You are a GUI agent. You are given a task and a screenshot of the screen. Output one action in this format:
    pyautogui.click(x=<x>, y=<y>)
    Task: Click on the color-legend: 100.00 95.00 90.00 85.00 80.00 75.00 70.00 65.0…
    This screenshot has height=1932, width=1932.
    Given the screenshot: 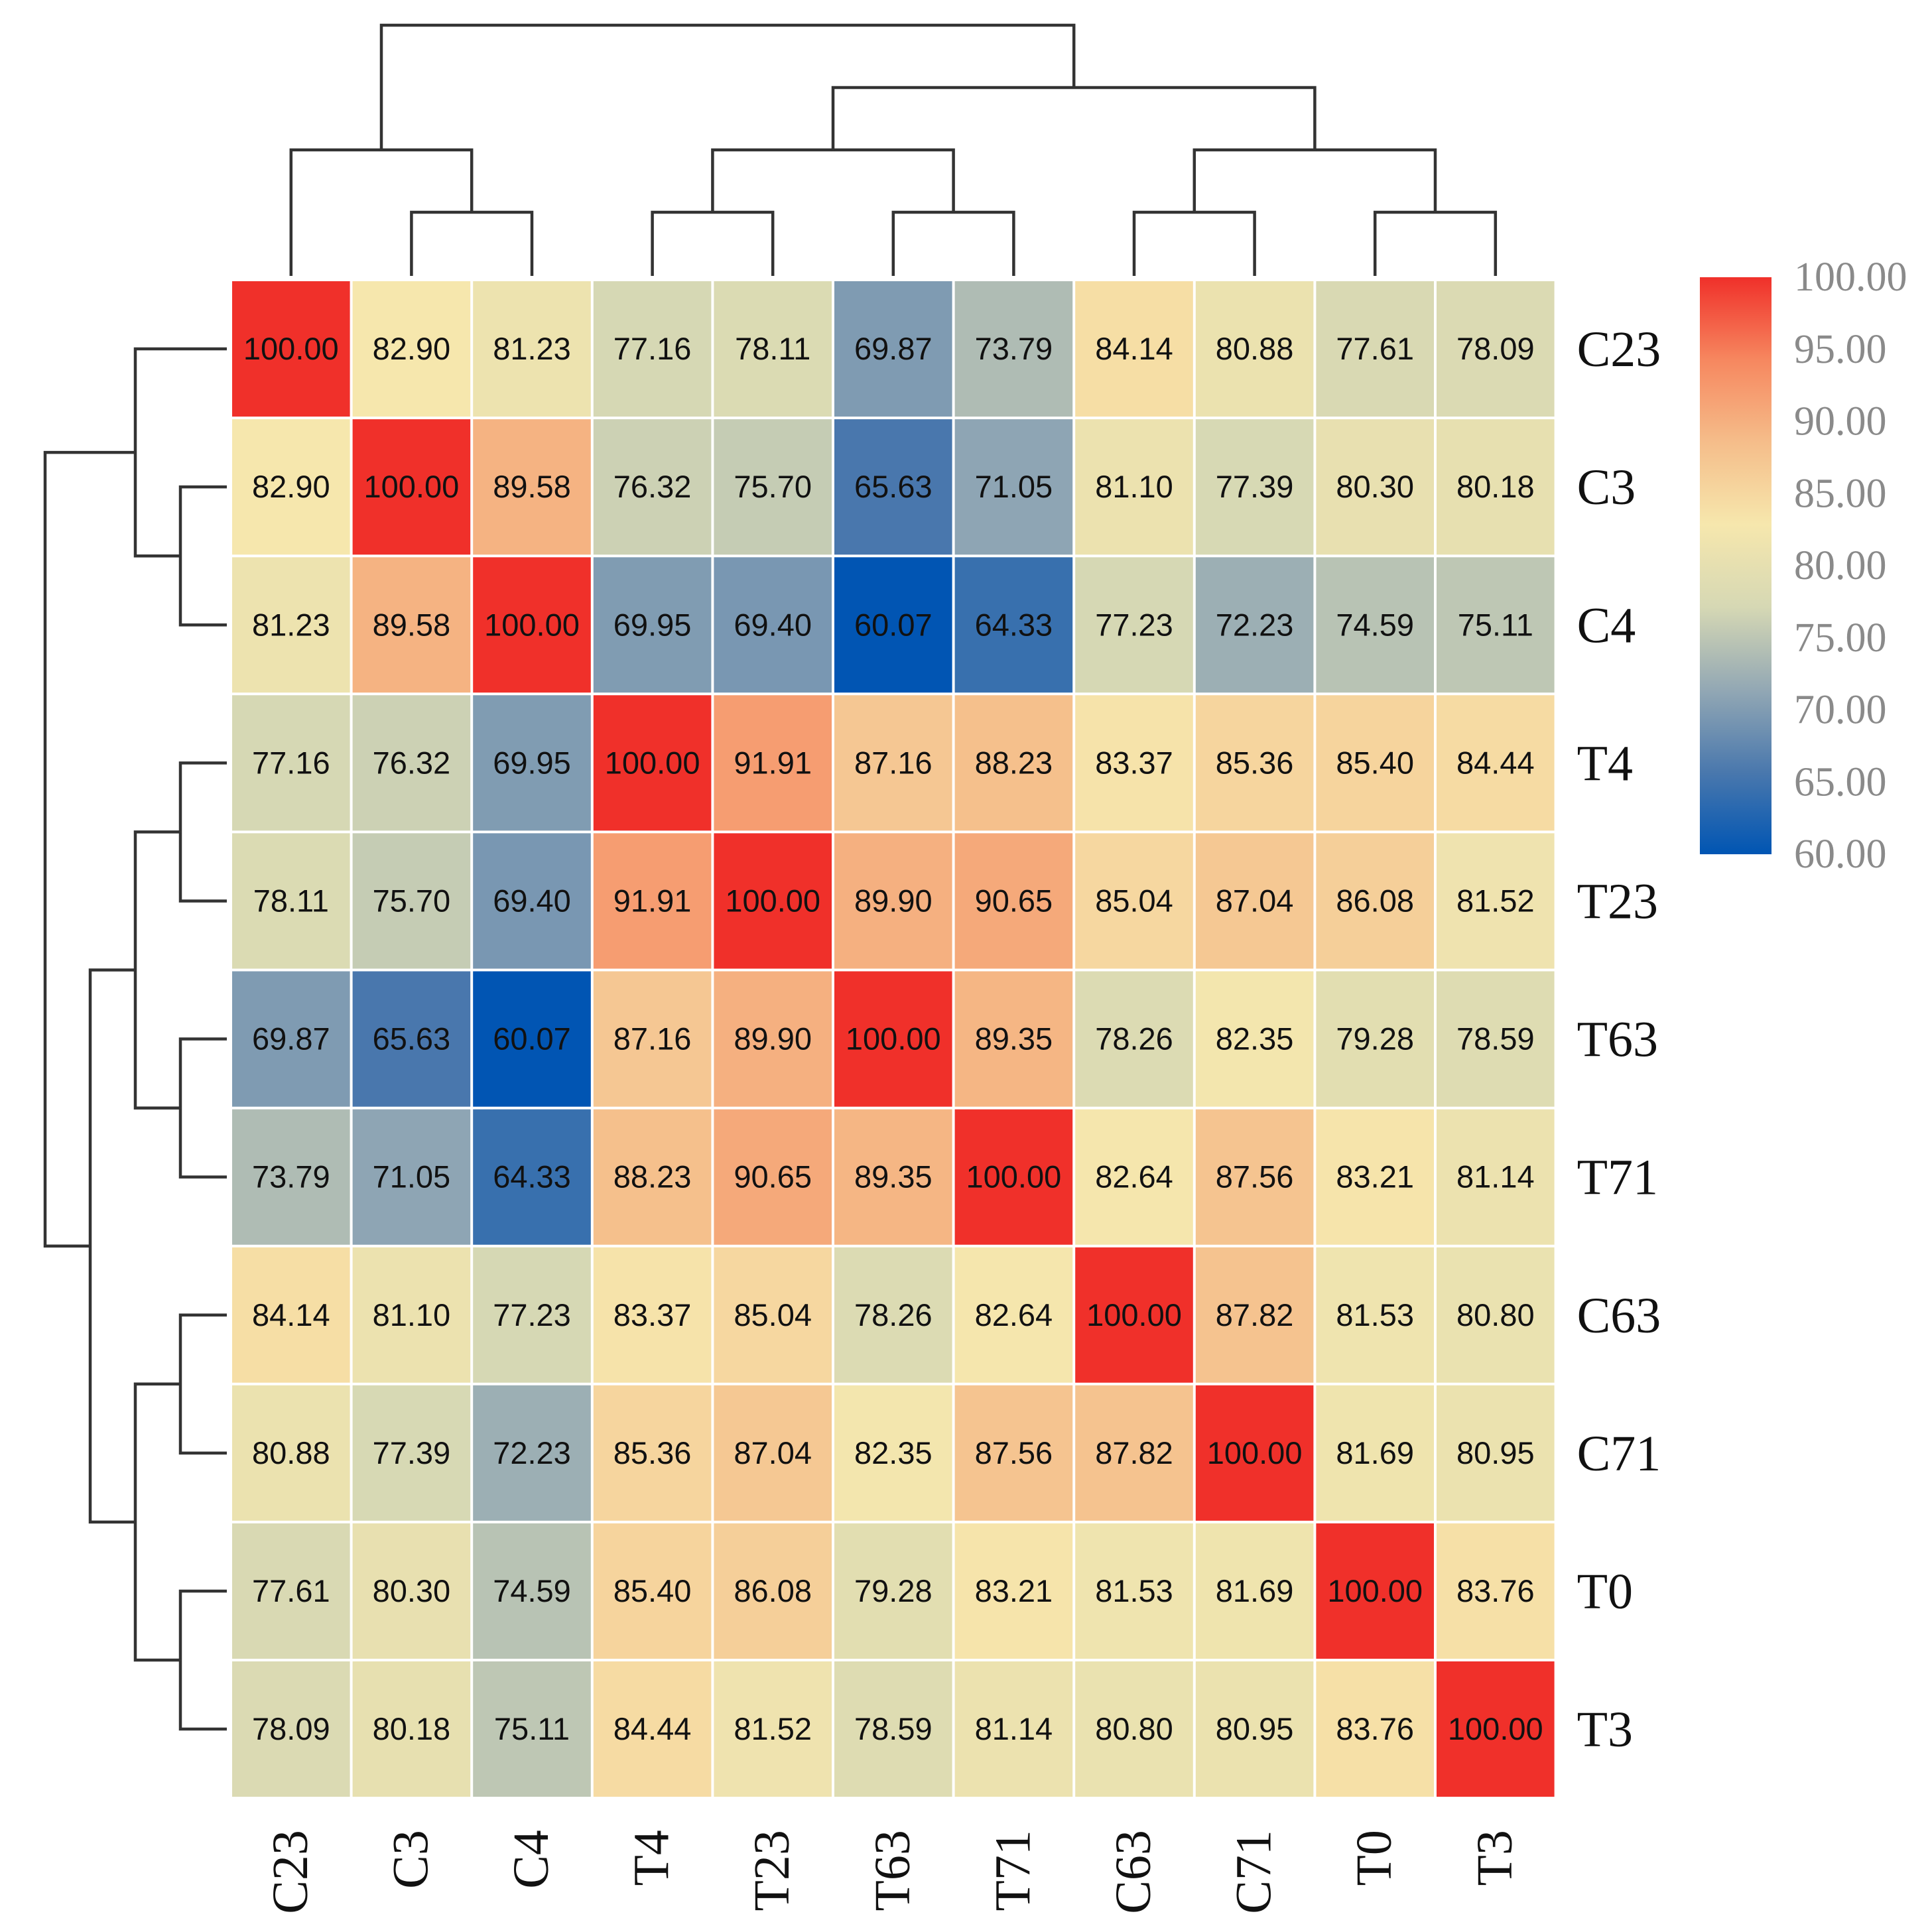 What is the action you would take?
    pyautogui.click(x=1804, y=566)
    